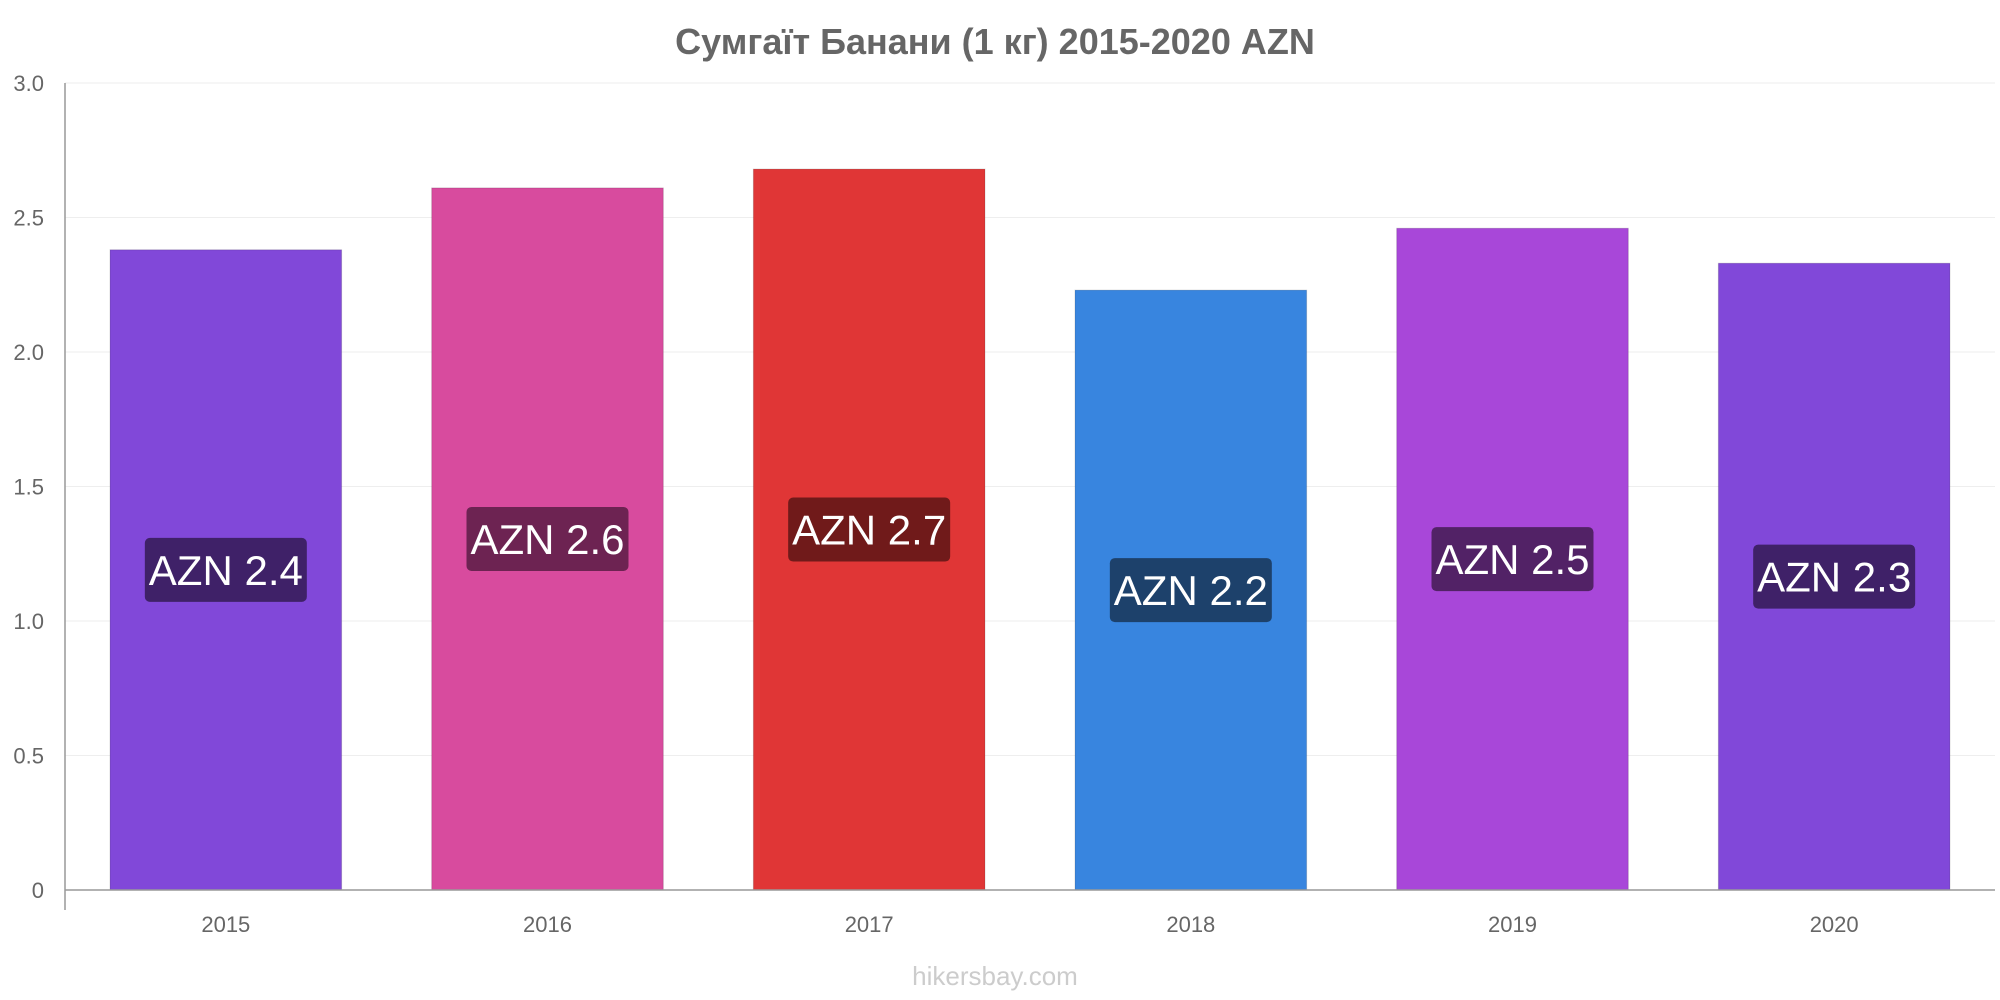  Describe the element at coordinates (28, 487) in the screenshot. I see `y-tick-label: 1.5` at that location.